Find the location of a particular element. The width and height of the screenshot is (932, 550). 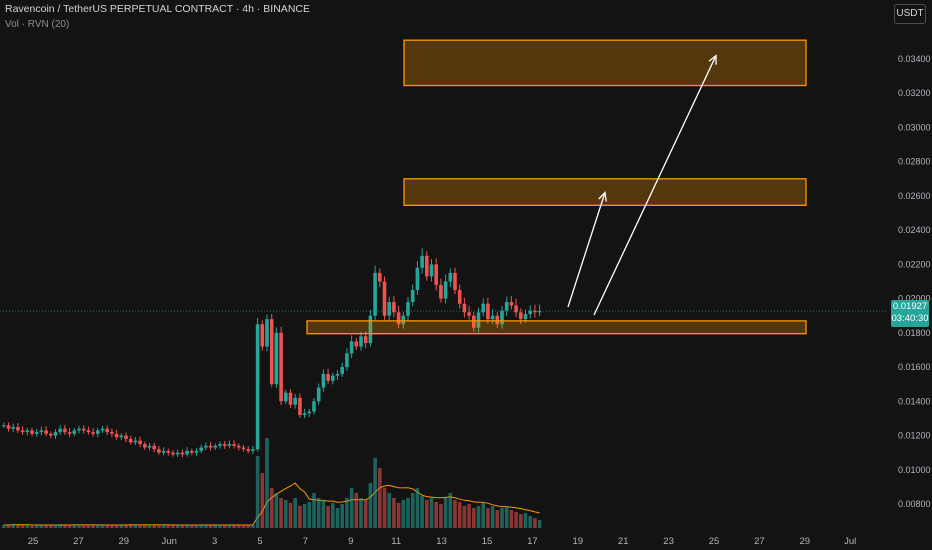

x-axis: 25 27 29 Jun 3 5 7 9 11 13 15 17 19 21 23 25 27 29 Jul is located at coordinates (442, 541).